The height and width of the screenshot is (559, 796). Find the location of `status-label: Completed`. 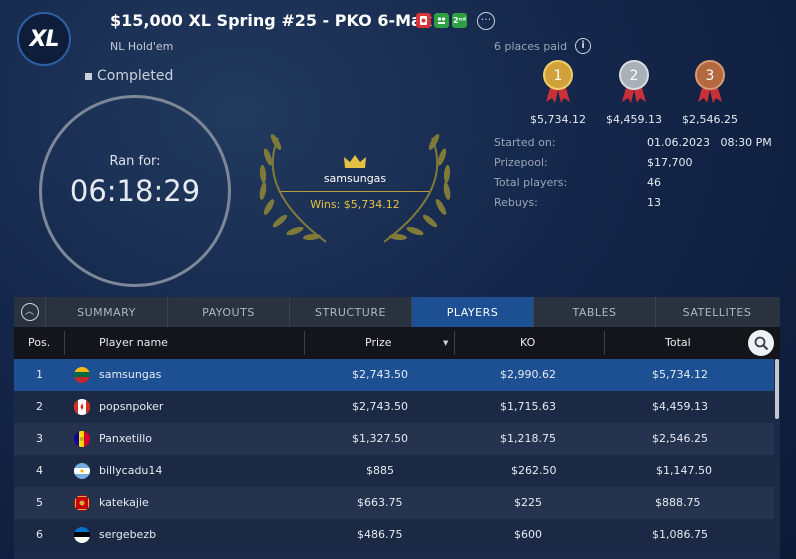

status-label: Completed is located at coordinates (135, 76).